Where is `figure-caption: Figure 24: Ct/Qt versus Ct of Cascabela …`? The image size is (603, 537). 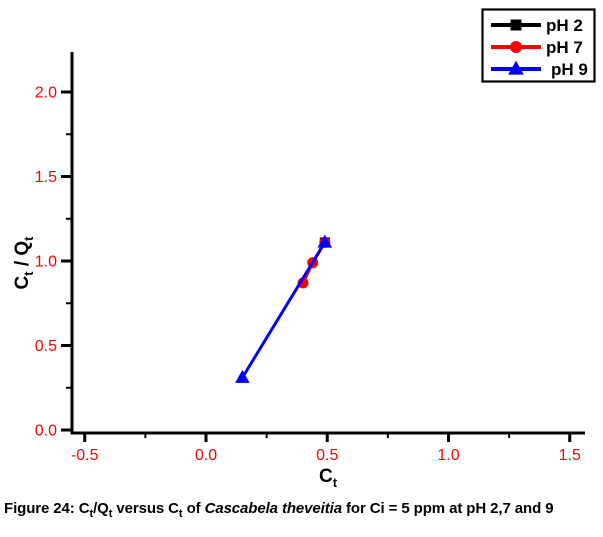
figure-caption: Figure 24: Ct/Qt versus Ct of Cascabela … is located at coordinates (302, 510).